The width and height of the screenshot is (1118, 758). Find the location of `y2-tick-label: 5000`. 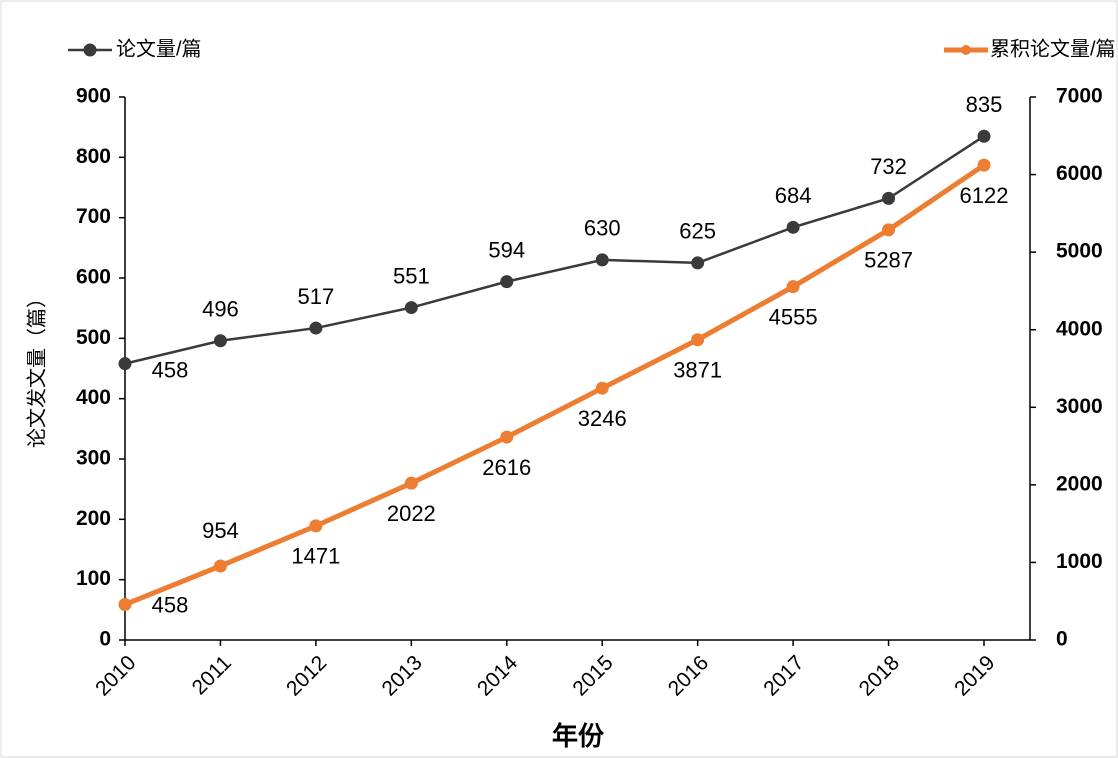

y2-tick-label: 5000 is located at coordinates (1079, 251).